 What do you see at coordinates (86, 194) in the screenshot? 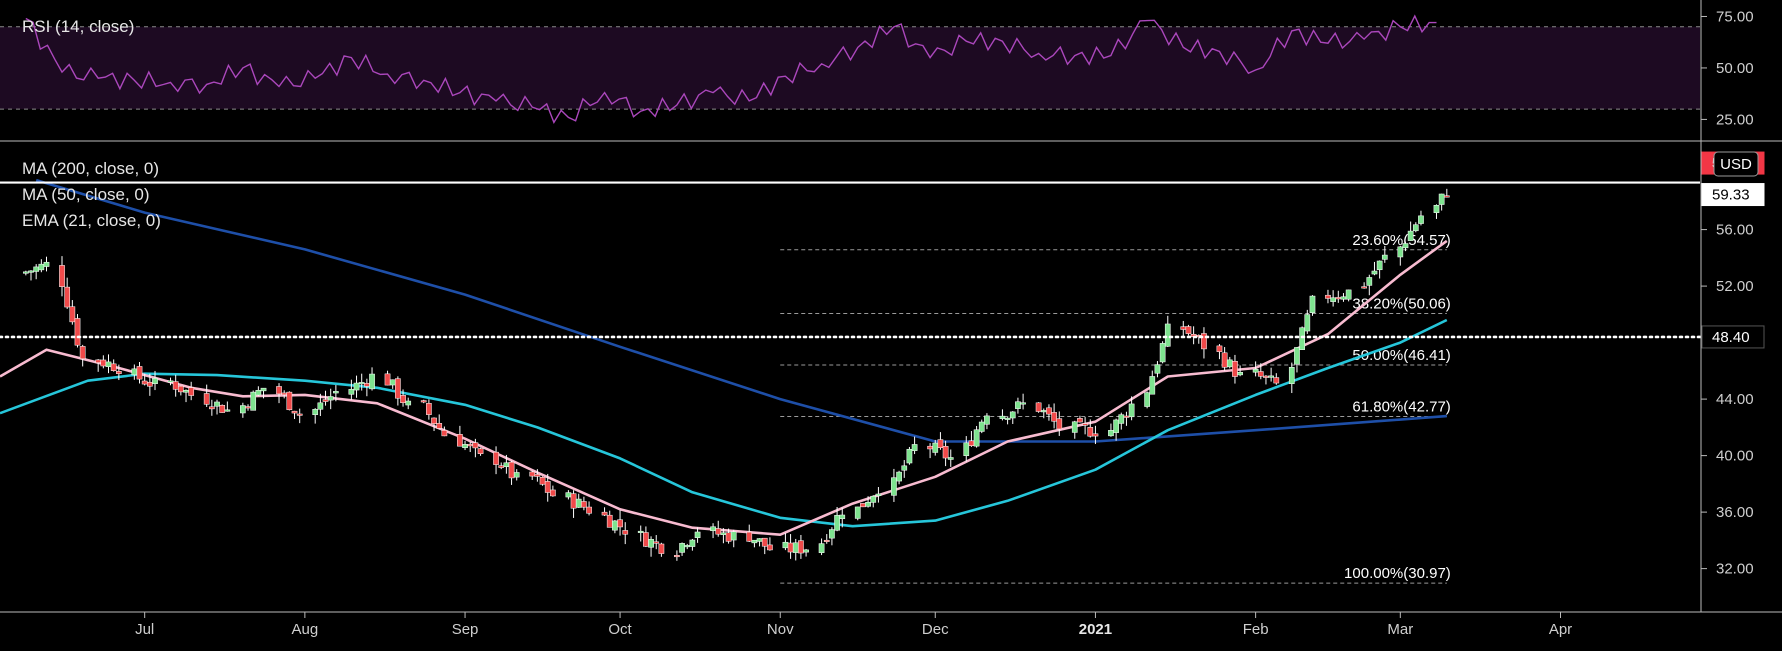
I see `legend-ma50: MA (50, close, 0)` at bounding box center [86, 194].